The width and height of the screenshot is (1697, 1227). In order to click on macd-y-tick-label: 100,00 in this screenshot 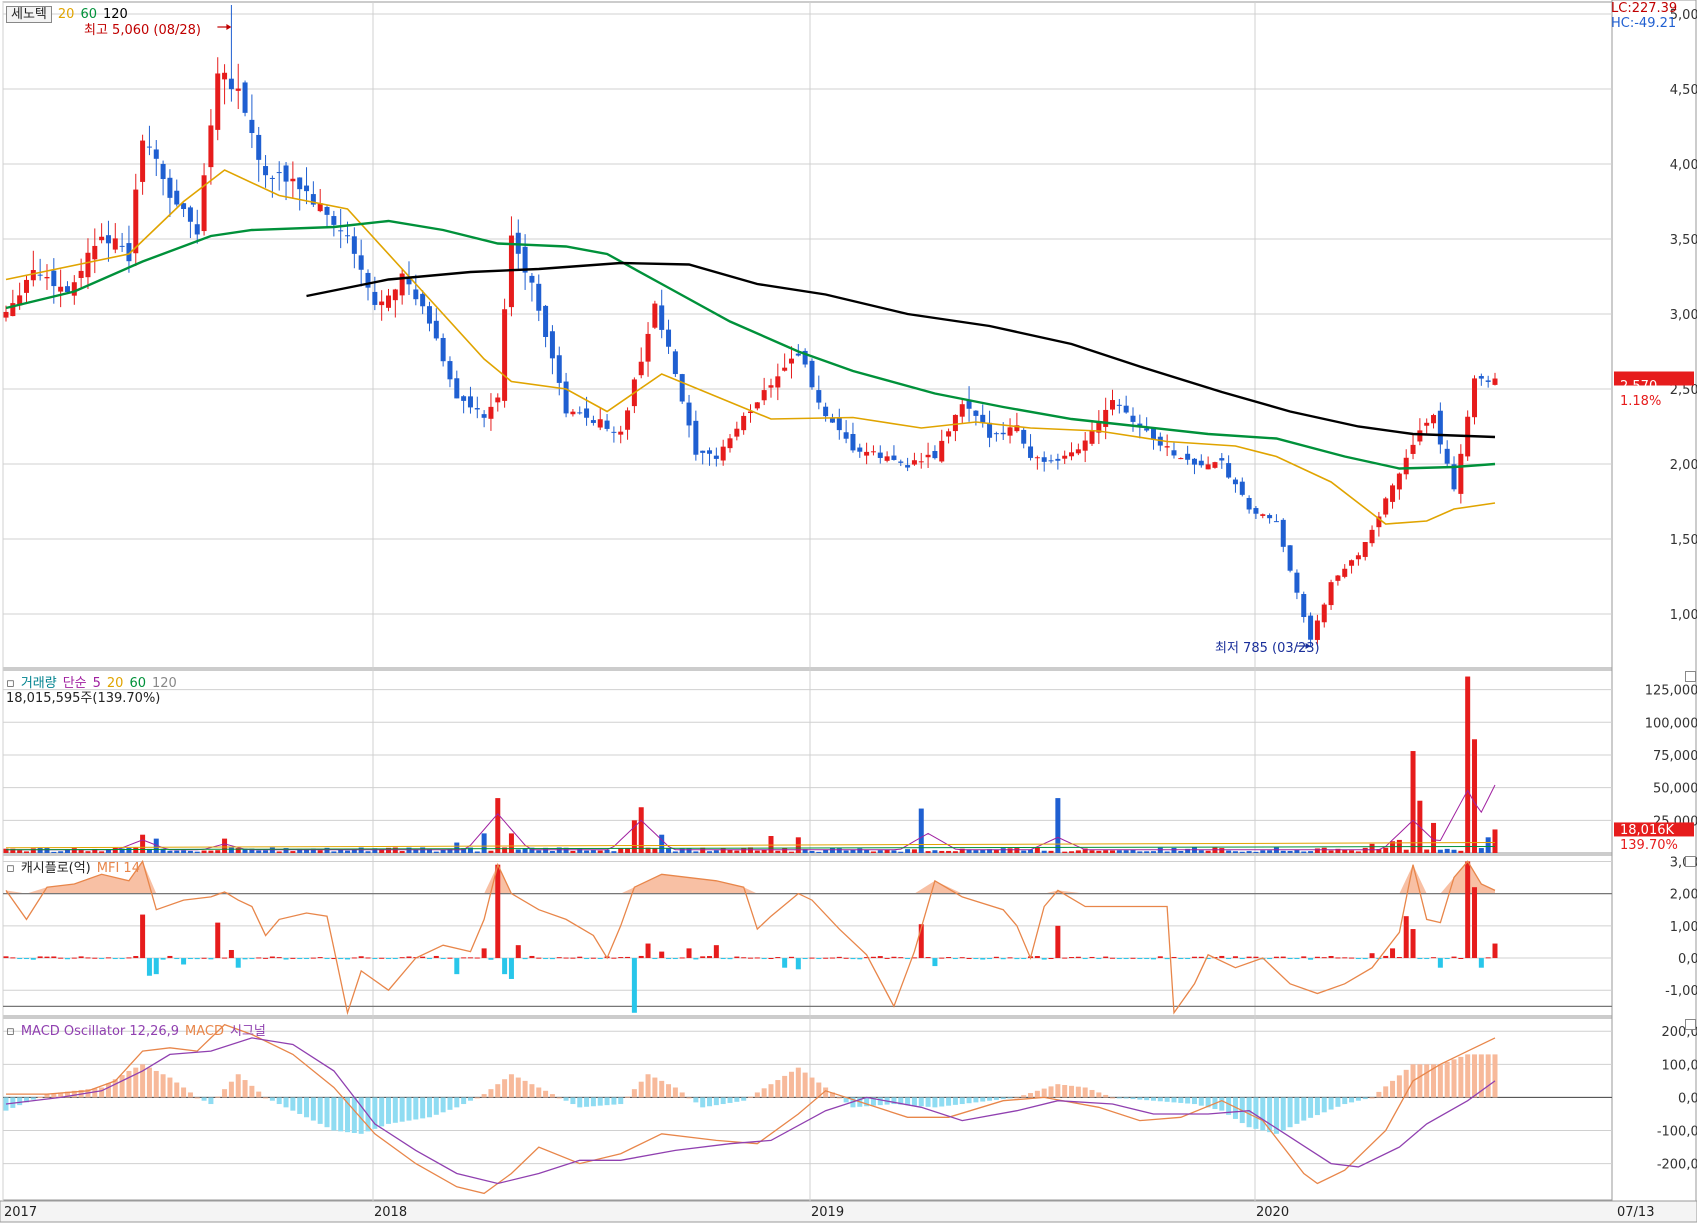, I will do `click(1679, 1065)`.